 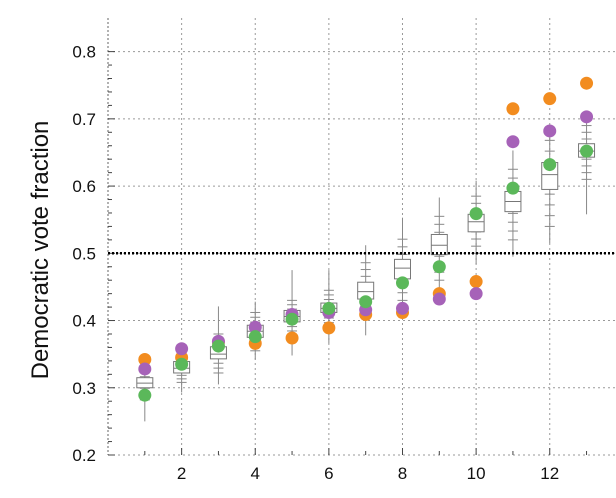 I want to click on x-tick-label: 10, so click(x=476, y=473).